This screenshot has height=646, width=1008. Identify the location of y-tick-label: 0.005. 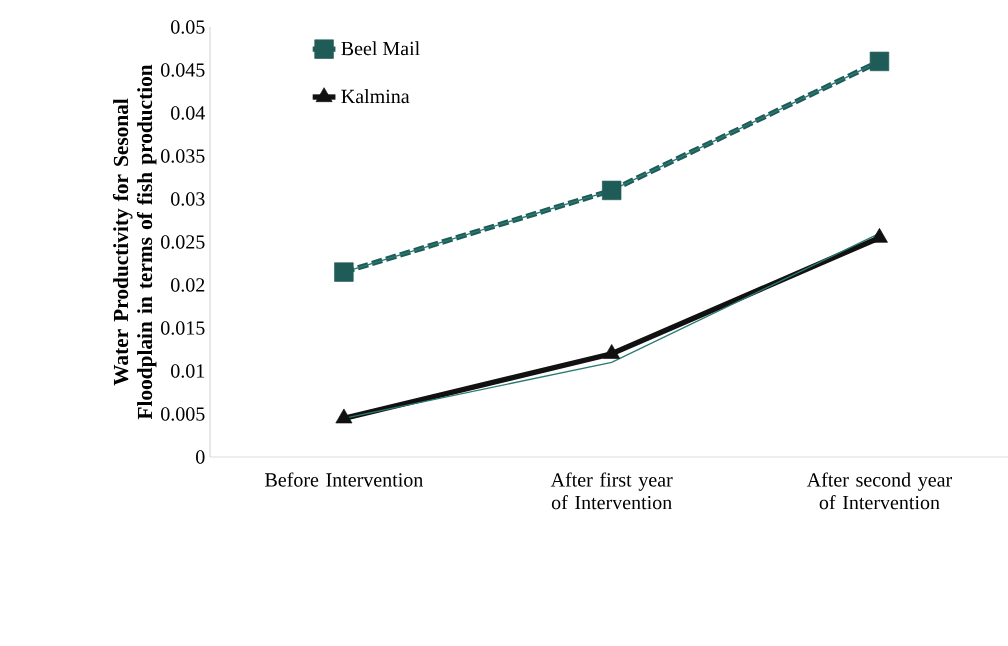
(183, 414).